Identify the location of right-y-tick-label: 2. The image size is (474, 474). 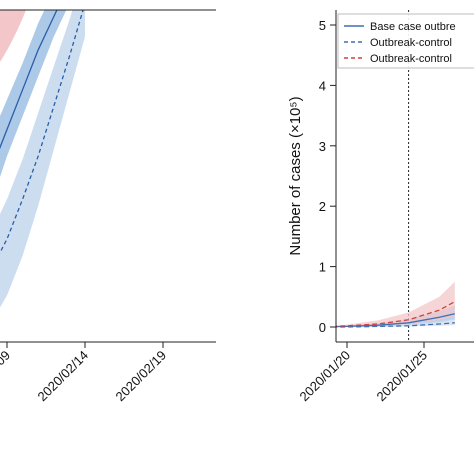
(322, 206).